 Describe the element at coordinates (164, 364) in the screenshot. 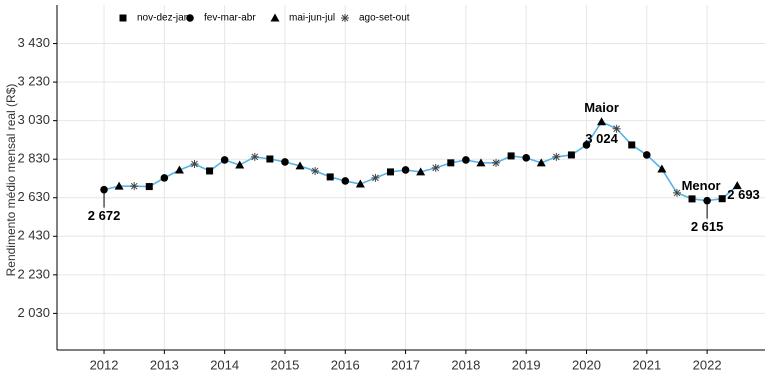

I see `x-tick-label: 2013` at that location.